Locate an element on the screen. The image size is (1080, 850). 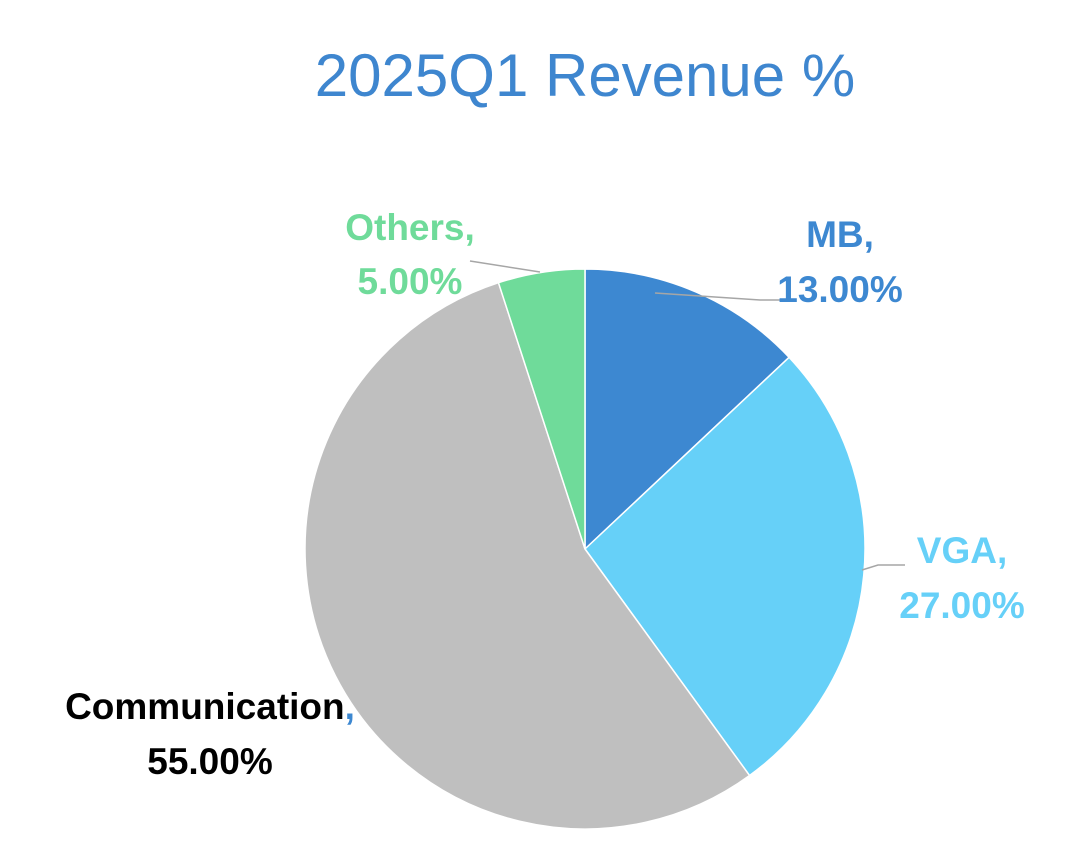
data-label-name-communication: Communication, is located at coordinates (210, 706).